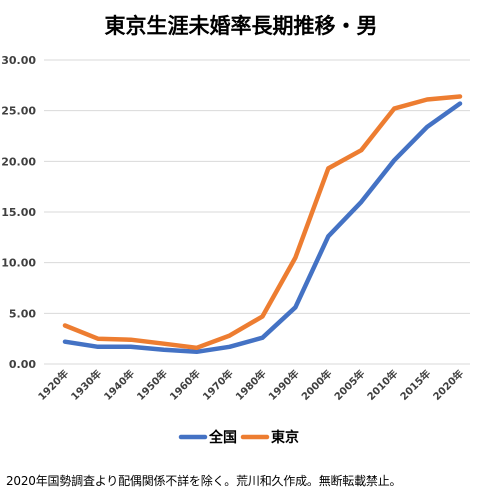 The image size is (483, 497). What do you see at coordinates (204, 481) in the screenshot?
I see `chart-footnote: 2020年国勢調査より配偶関係不詳を除く。荒川和久作成。無断転載禁止。` at bounding box center [204, 481].